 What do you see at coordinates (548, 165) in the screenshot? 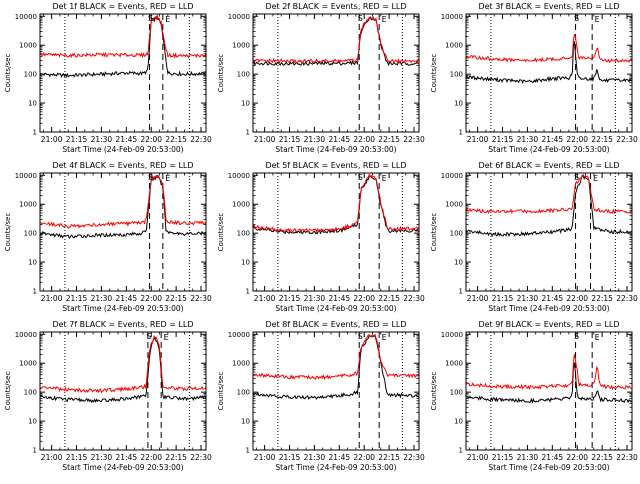
I see `chart-title: Det 6f BLACK = Events, RED = LLD` at bounding box center [548, 165].